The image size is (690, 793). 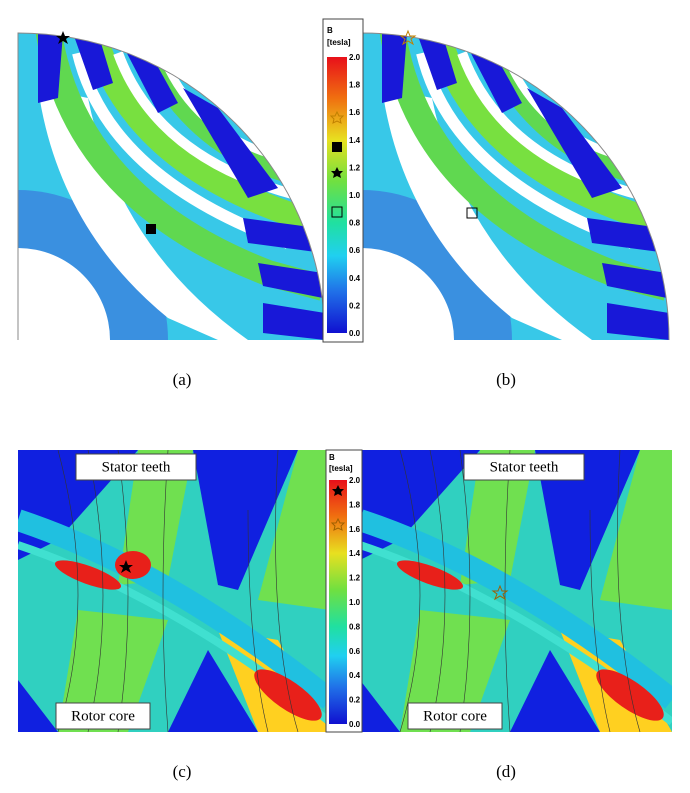 I want to click on caption: (a), so click(x=182, y=379).